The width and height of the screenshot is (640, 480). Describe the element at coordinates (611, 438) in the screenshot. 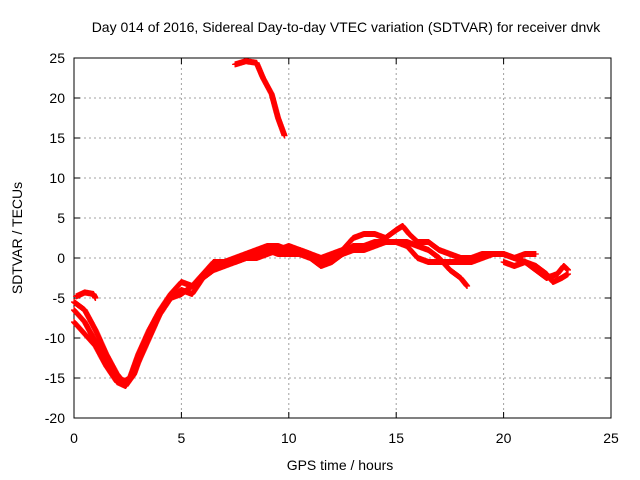

I see `x-tick-label: 25` at that location.